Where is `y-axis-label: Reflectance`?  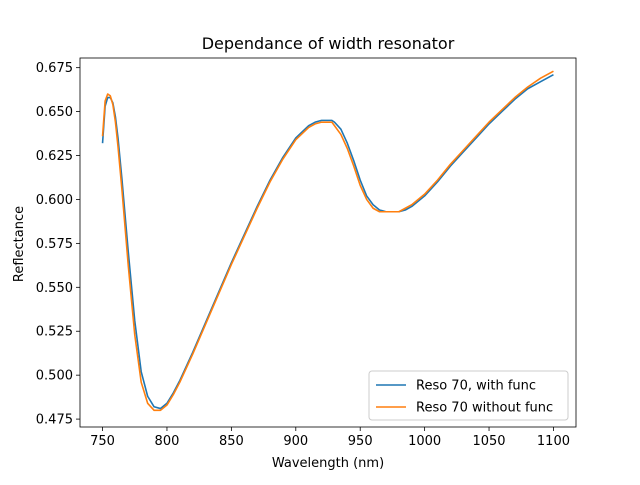 y-axis-label: Reflectance is located at coordinates (19, 244).